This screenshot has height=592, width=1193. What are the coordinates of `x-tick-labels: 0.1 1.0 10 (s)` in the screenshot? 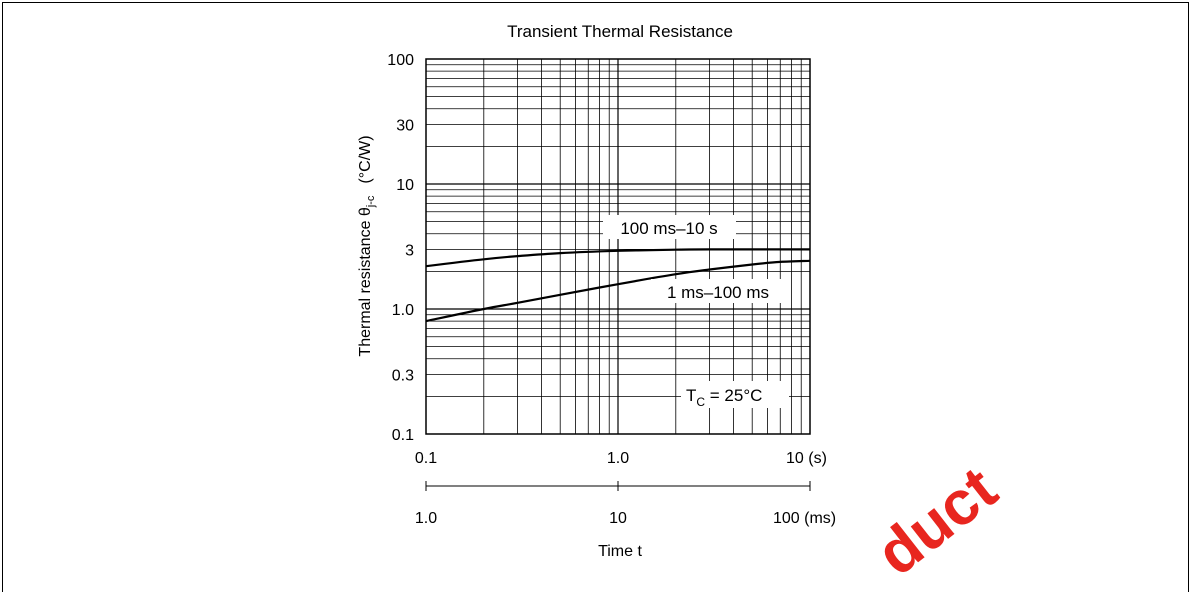 It's located at (621, 458).